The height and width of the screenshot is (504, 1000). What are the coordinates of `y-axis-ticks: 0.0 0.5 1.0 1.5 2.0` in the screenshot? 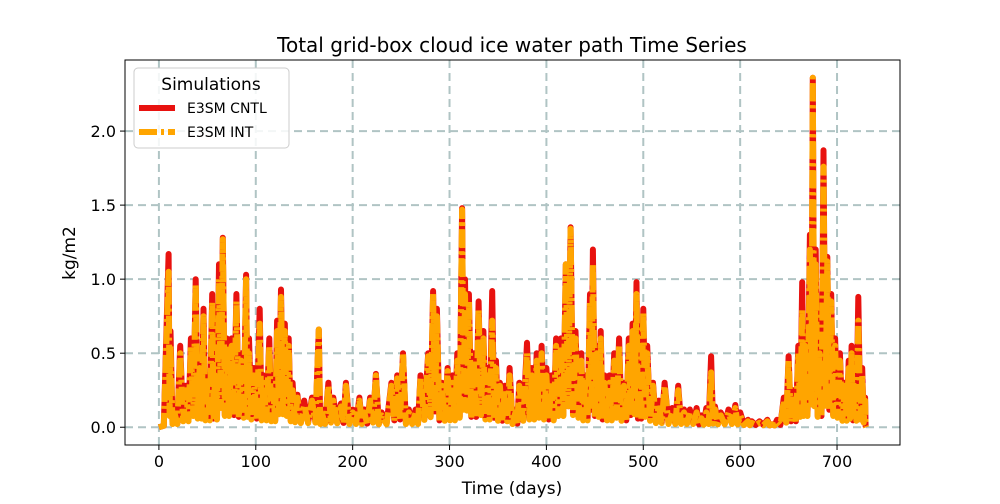 It's located at (108, 279).